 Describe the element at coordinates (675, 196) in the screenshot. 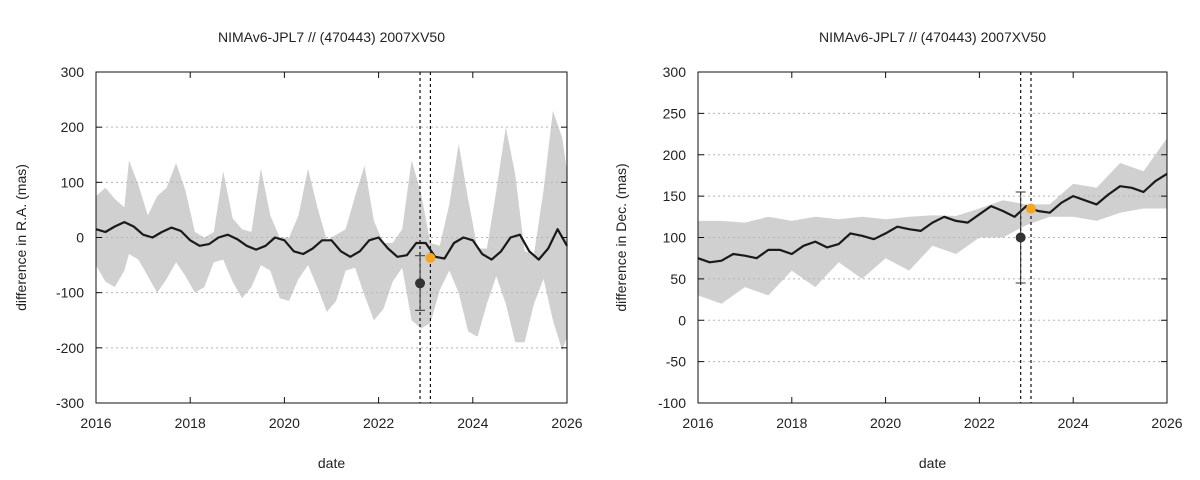

I see `y-tick-label: 150` at that location.